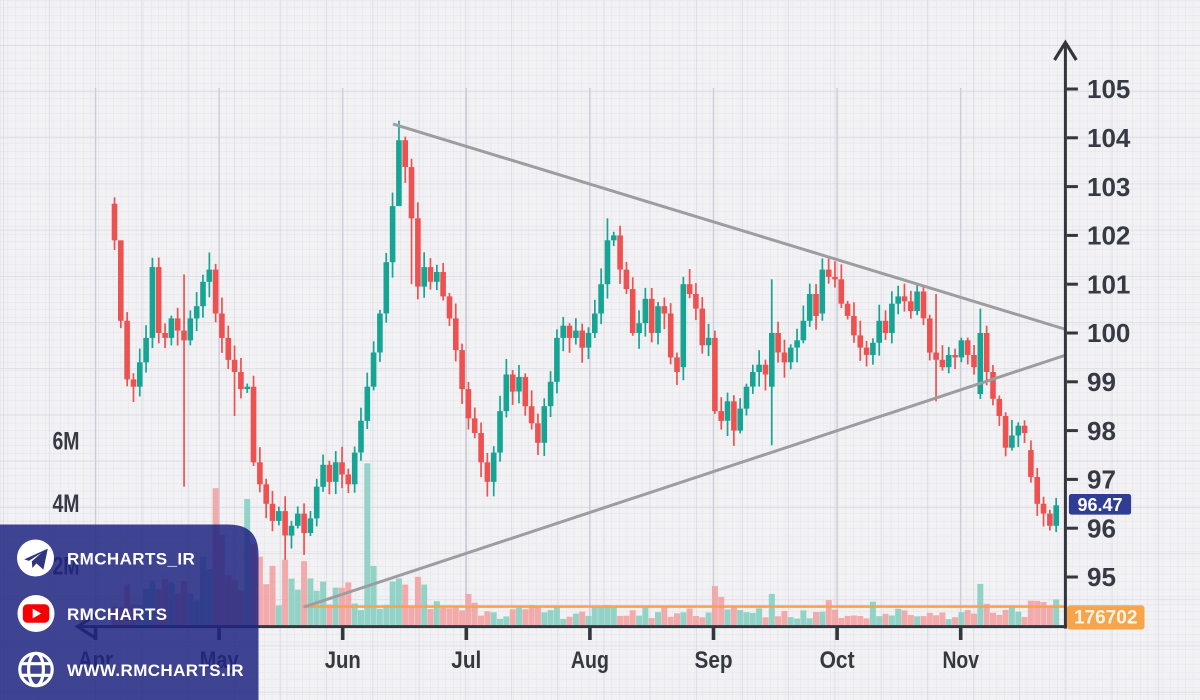 This screenshot has height=700, width=1200. Describe the element at coordinates (1101, 480) in the screenshot. I see `svg-text: 97` at that location.